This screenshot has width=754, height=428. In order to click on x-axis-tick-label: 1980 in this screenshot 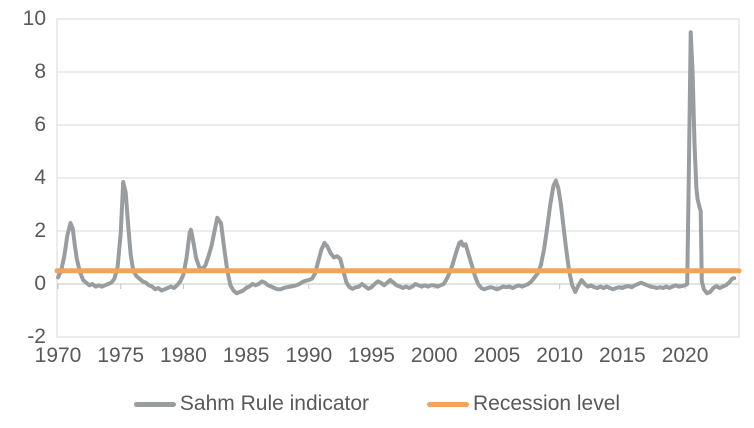, I will do `click(183, 355)`.